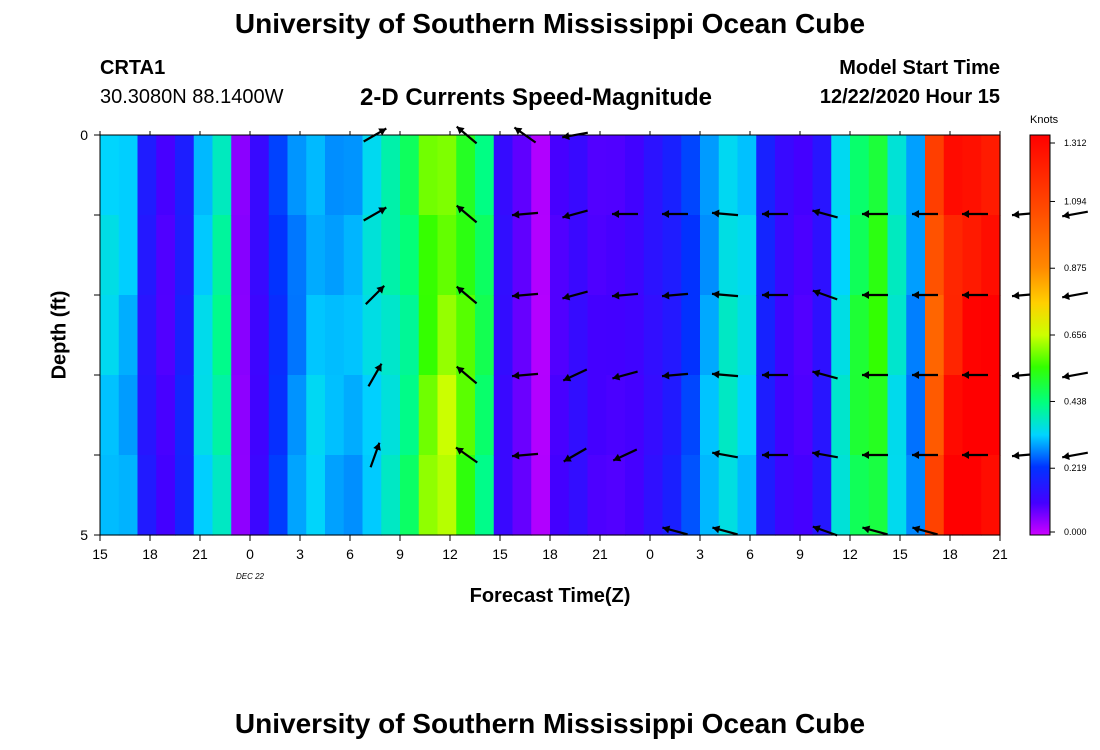 This screenshot has width=1100, height=750. I want to click on x-axis-label: Forecast Time(Z), so click(550, 596).